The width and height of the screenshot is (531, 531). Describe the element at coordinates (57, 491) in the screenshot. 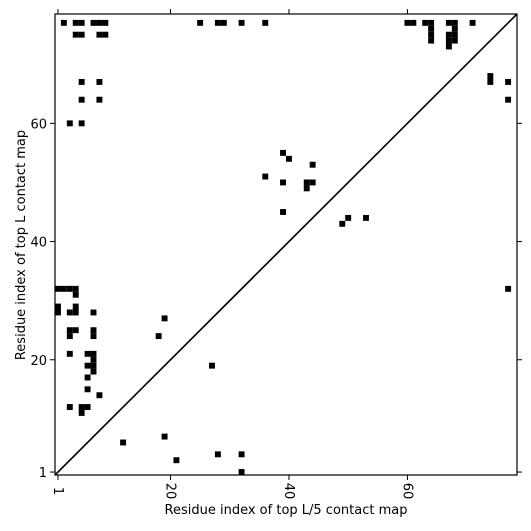

I see `x-tick-label: 1` at that location.